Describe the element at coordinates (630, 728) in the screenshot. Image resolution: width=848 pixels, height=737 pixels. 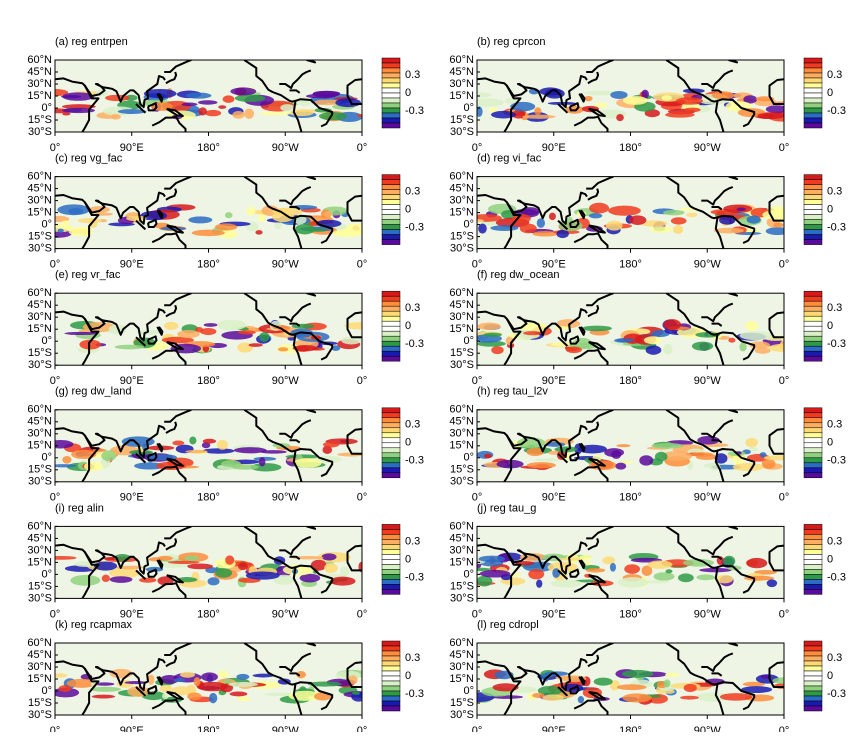
I see `lon-tick-label: 180°` at that location.